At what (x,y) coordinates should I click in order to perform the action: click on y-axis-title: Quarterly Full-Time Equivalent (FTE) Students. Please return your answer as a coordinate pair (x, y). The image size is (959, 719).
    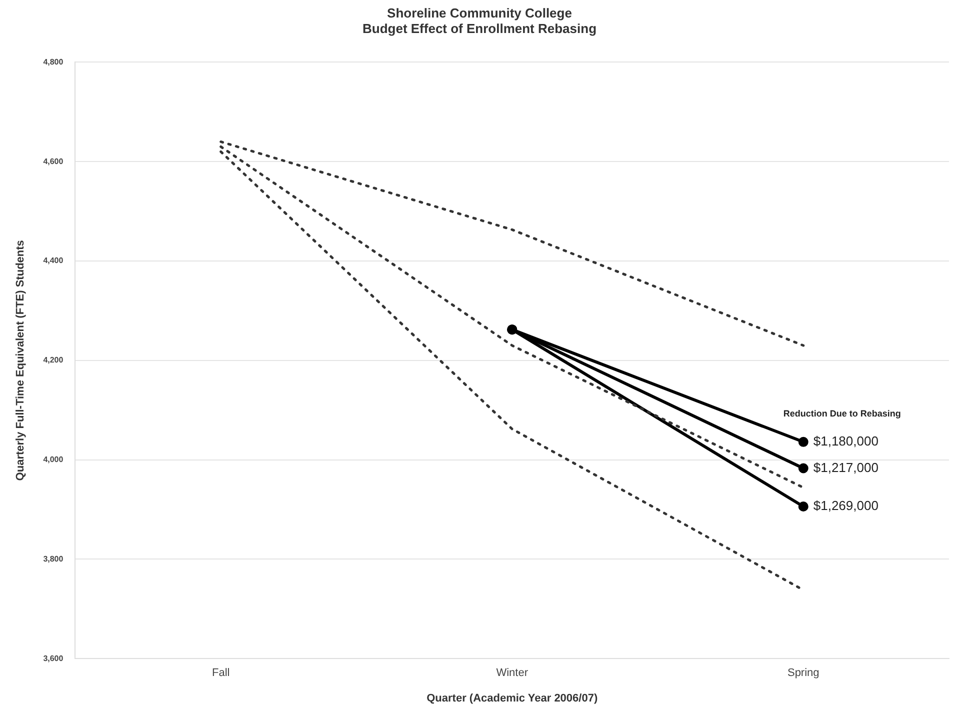
    Looking at the image, I should click on (20, 360).